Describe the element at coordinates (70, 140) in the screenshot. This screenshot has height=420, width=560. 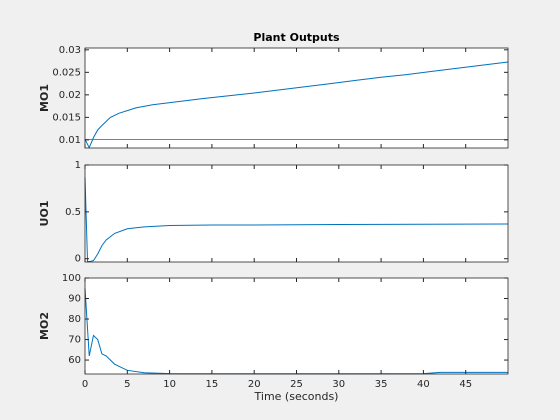
I see `y-tick-label: 0.01` at that location.